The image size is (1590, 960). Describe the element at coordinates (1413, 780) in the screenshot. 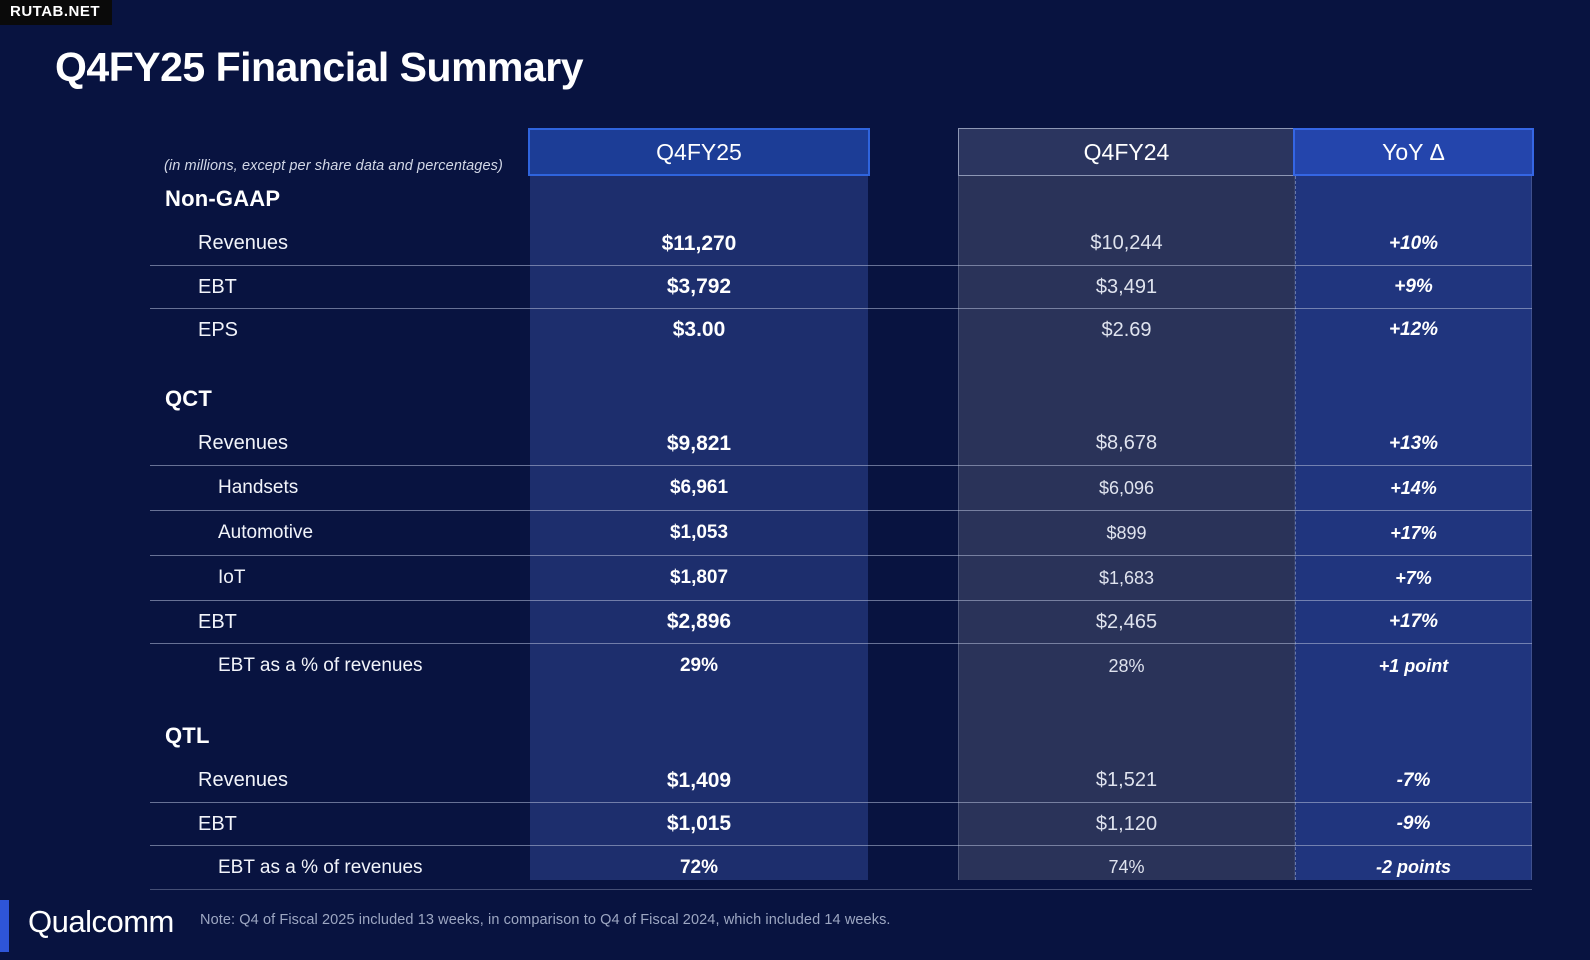

I see `value-yoy-delta: -7%` at that location.